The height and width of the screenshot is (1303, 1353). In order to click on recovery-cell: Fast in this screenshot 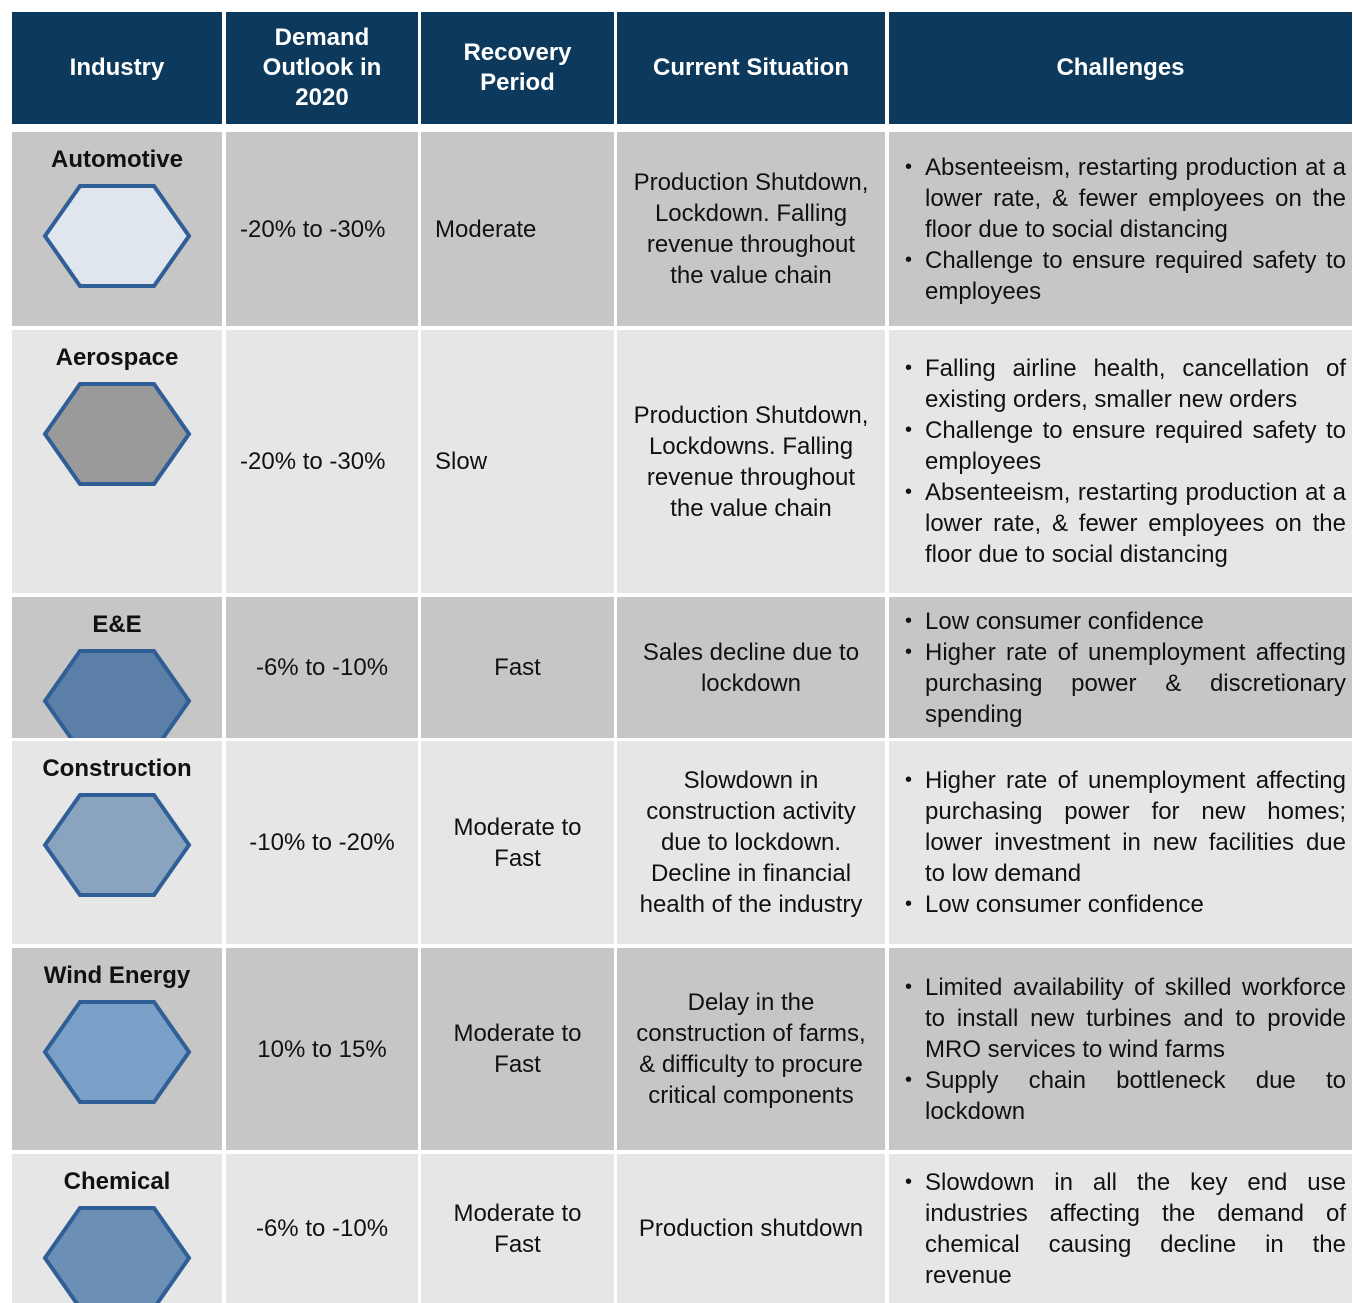, I will do `click(517, 667)`.